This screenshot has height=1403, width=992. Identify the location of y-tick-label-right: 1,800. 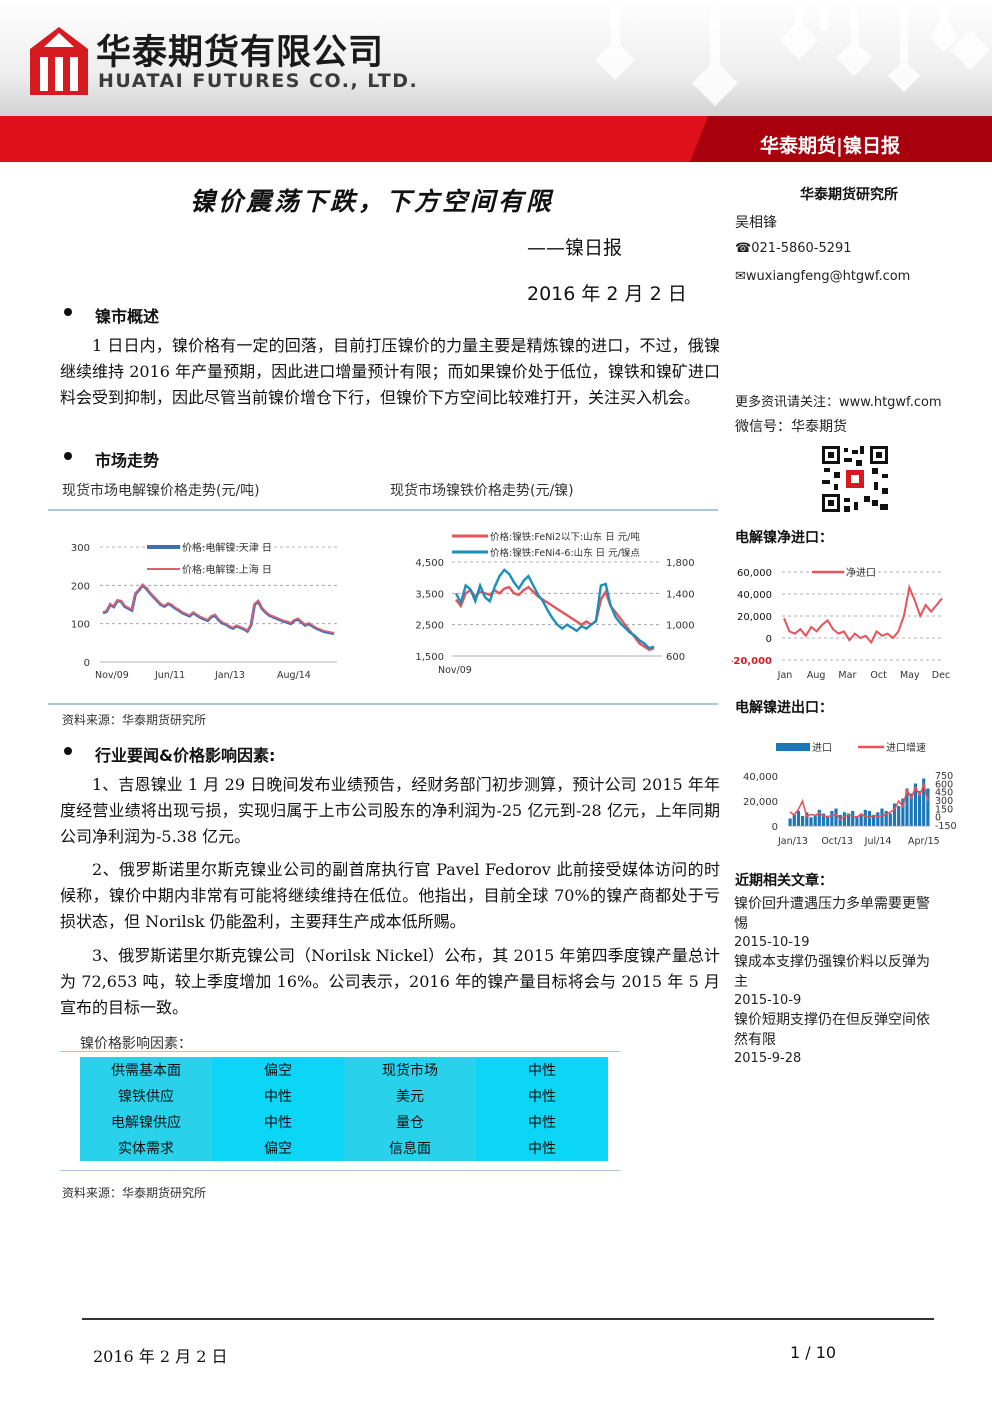
(680, 563).